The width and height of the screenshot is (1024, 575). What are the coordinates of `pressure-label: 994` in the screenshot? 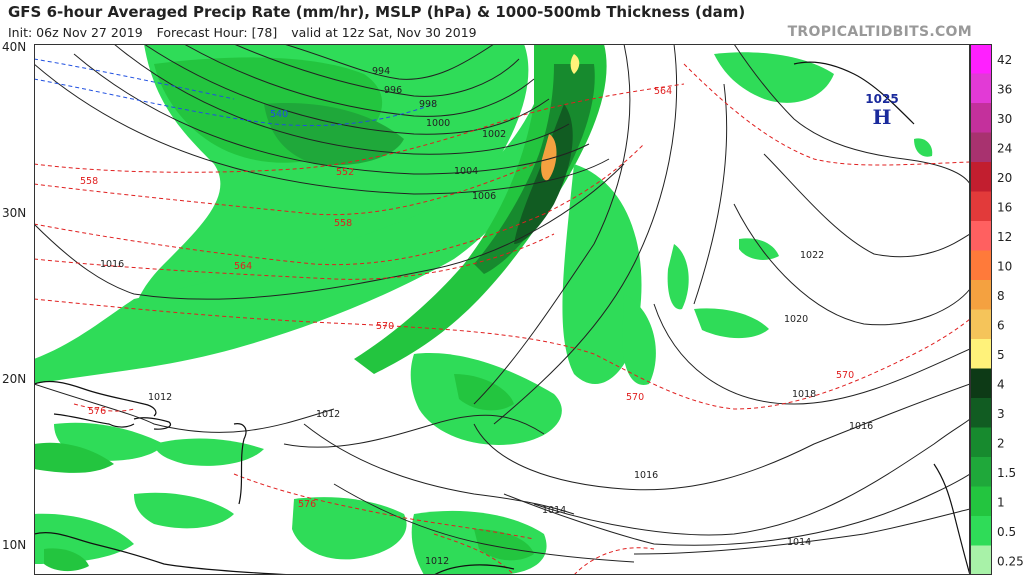 It's located at (381, 71).